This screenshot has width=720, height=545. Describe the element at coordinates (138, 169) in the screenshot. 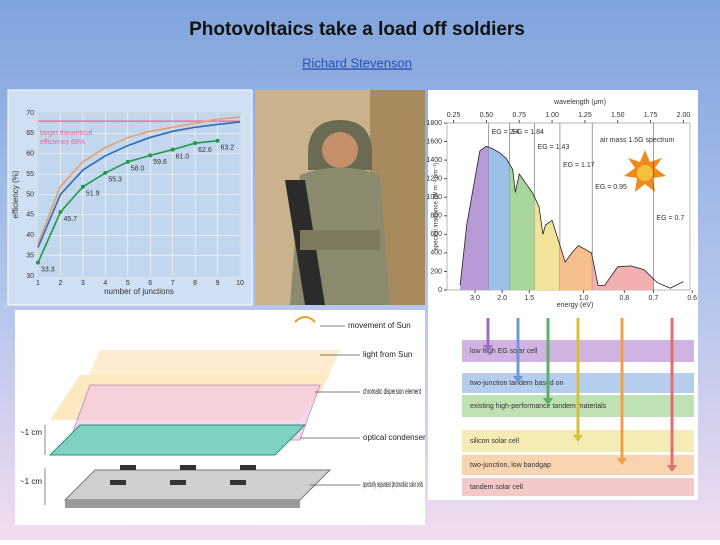

I see `data-label: 58.0` at that location.